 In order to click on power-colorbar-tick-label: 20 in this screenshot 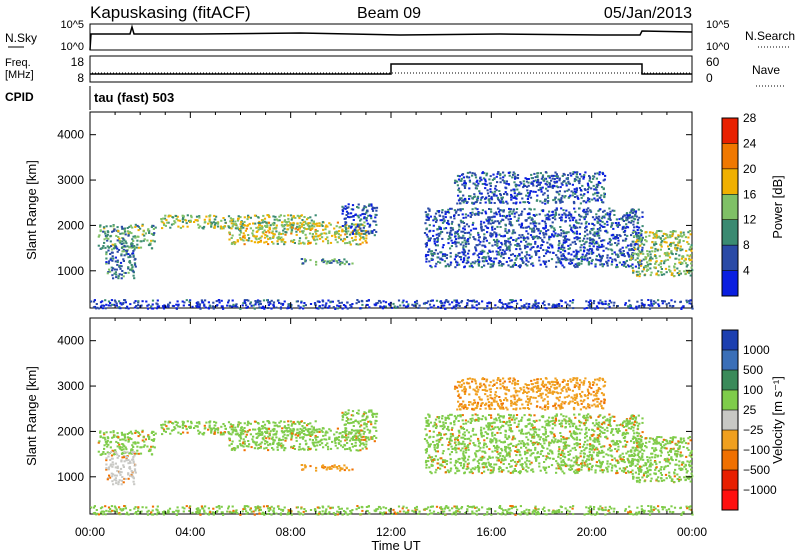, I will do `click(750, 169)`.